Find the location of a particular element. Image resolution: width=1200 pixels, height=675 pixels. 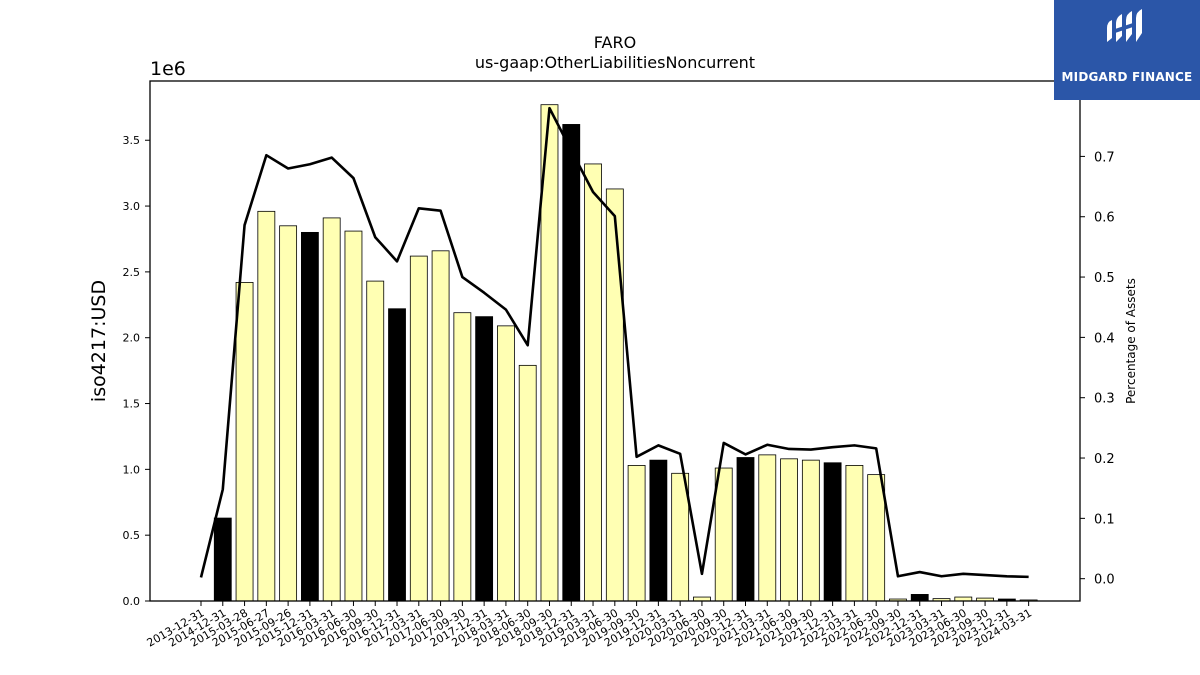

y2-tick-label: 0.4 is located at coordinates (1104, 338).